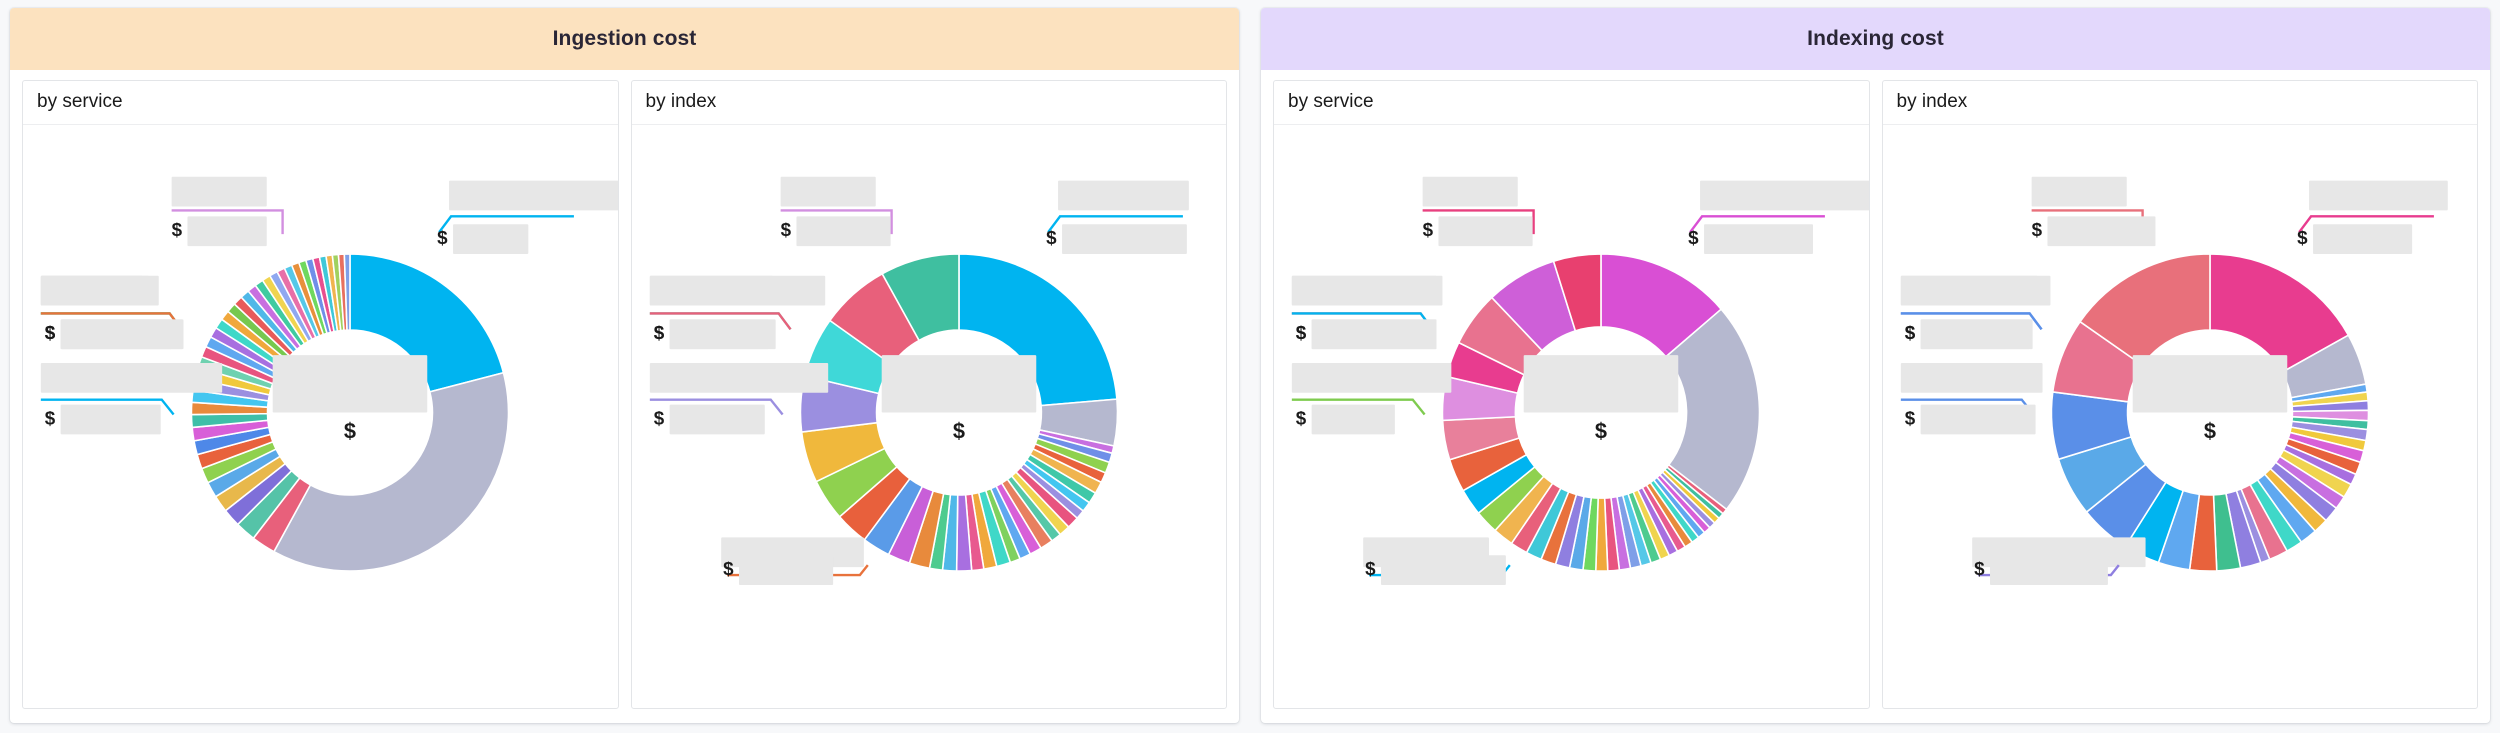 The height and width of the screenshot is (733, 2500). Describe the element at coordinates (624, 39) in the screenshot. I see `panel-title: Ingestion cost` at that location.